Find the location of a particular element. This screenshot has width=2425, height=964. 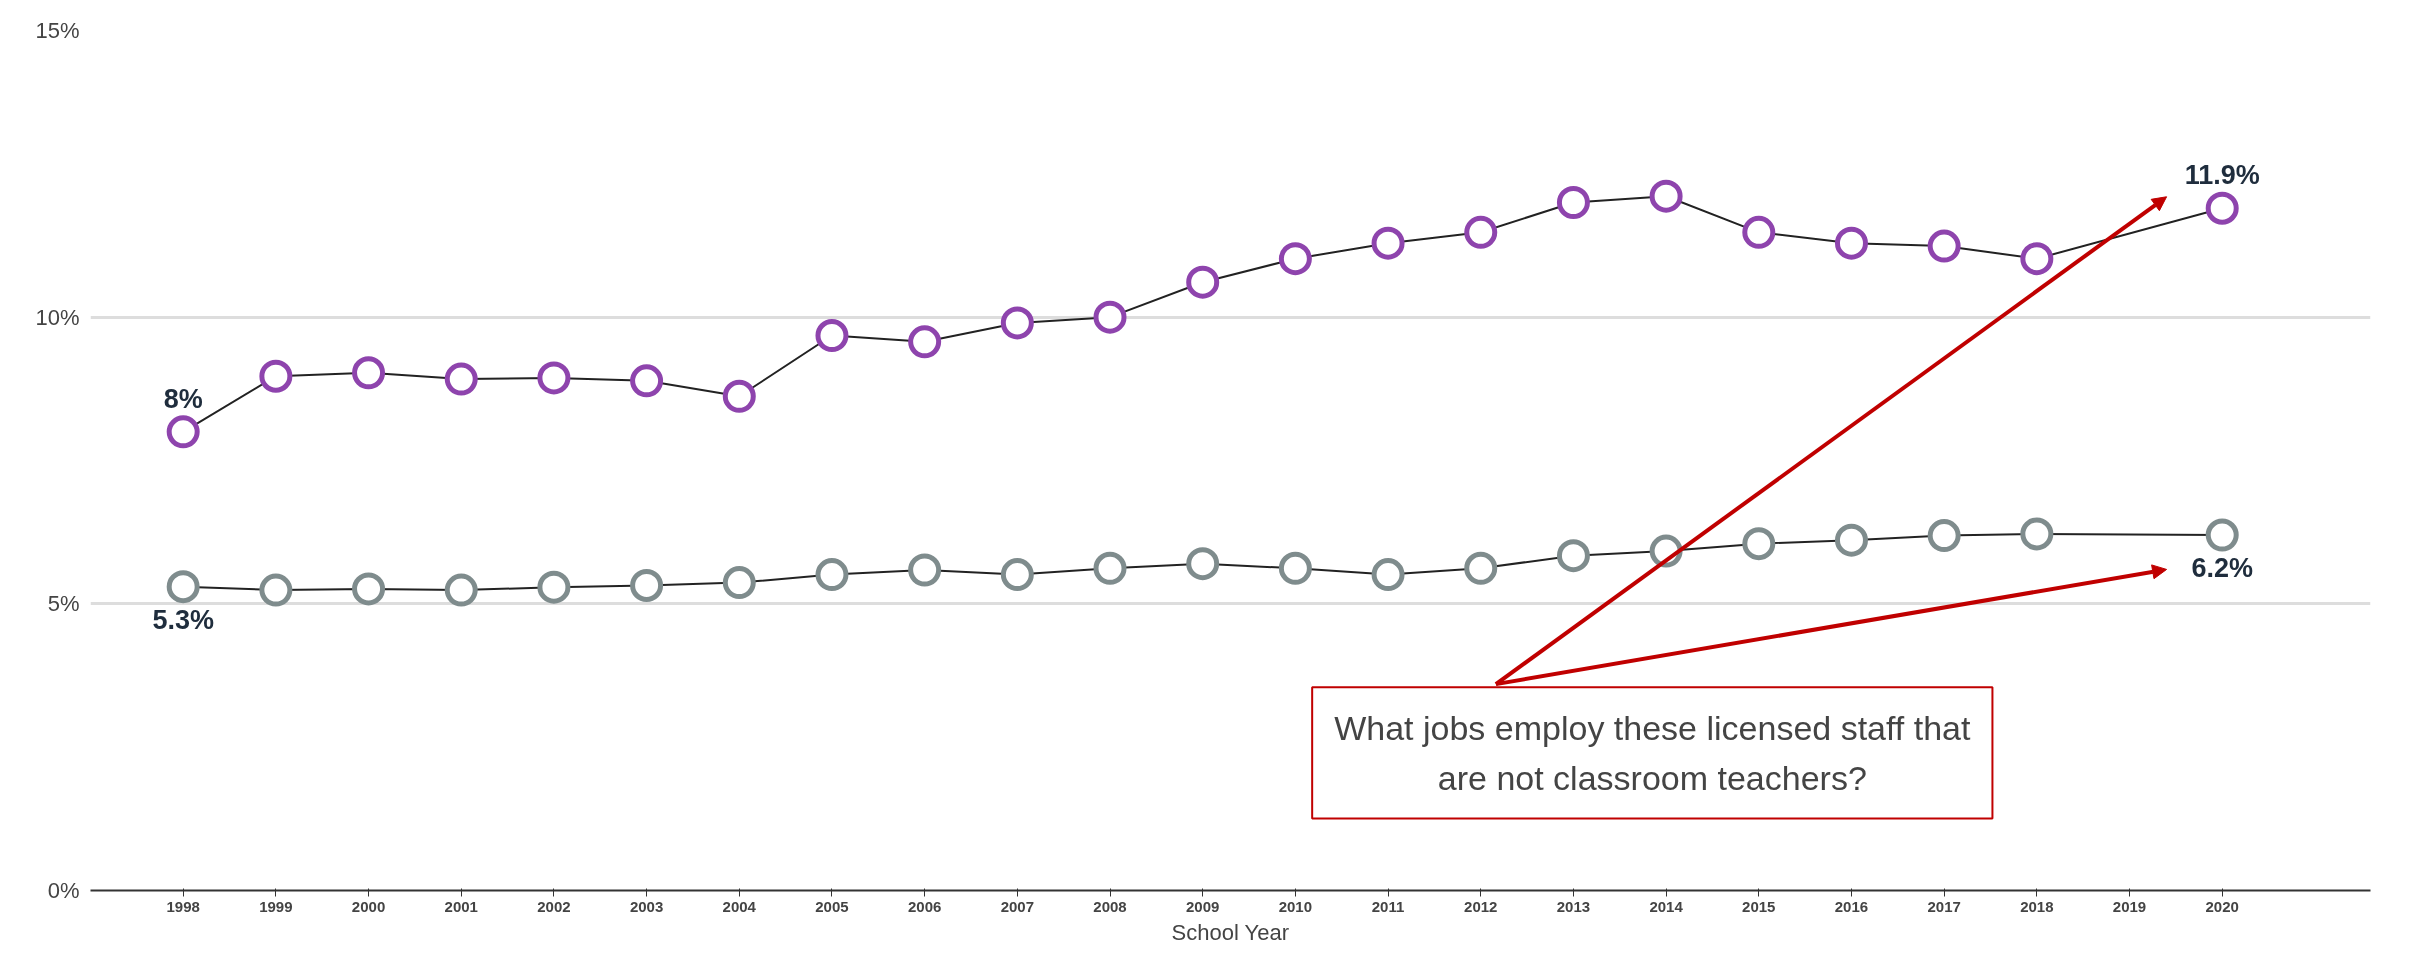

x-tick-label: 2002 is located at coordinates (554, 906).